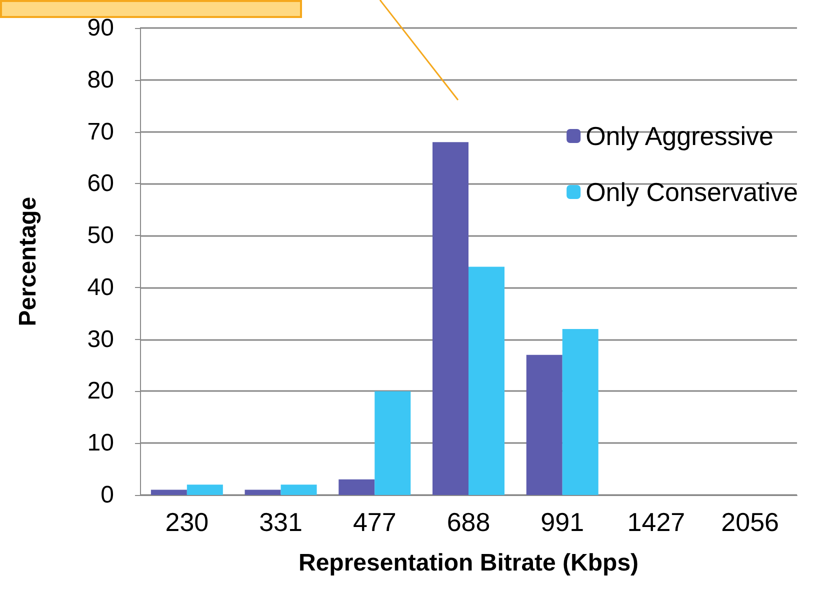 This screenshot has height=595, width=813. What do you see at coordinates (562, 522) in the screenshot?
I see `x-tick-label: 991` at bounding box center [562, 522].